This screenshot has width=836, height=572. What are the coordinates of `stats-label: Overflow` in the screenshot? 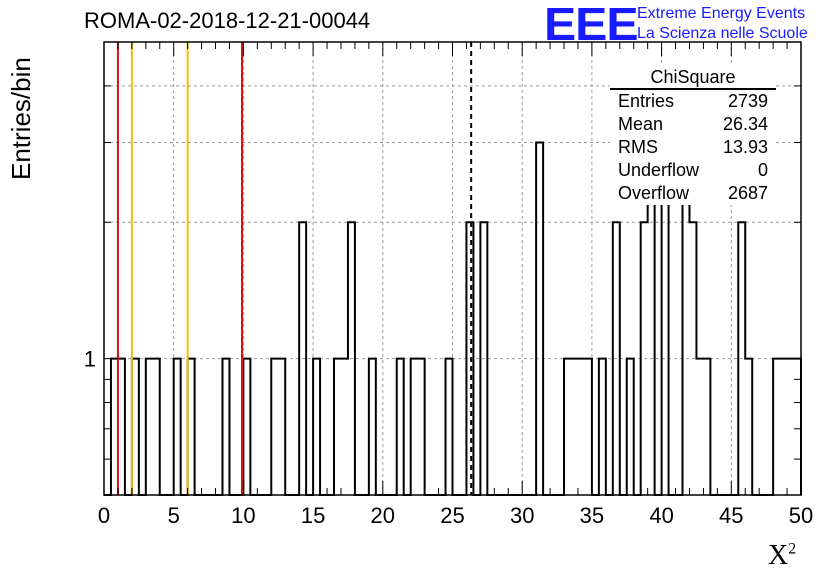 It's located at (654, 193).